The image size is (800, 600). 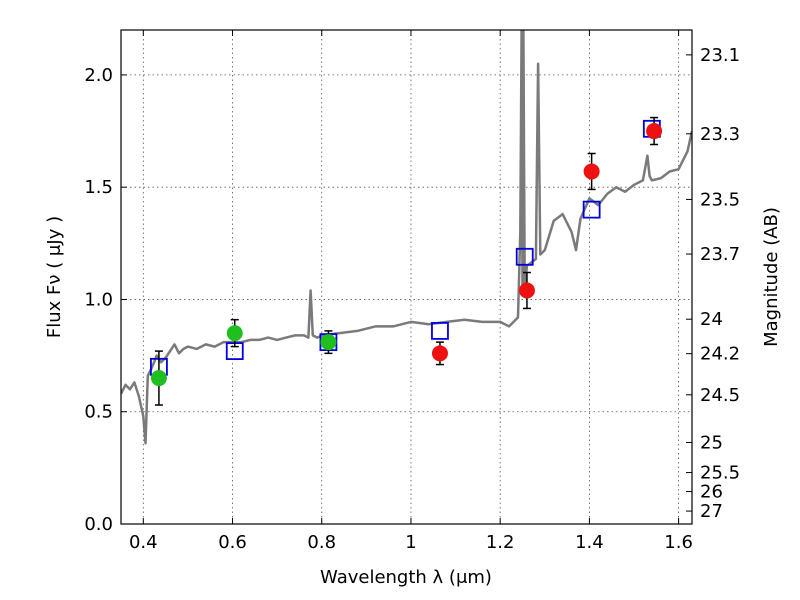 What do you see at coordinates (98, 75) in the screenshot?
I see `y-tick-label: 2.0` at bounding box center [98, 75].